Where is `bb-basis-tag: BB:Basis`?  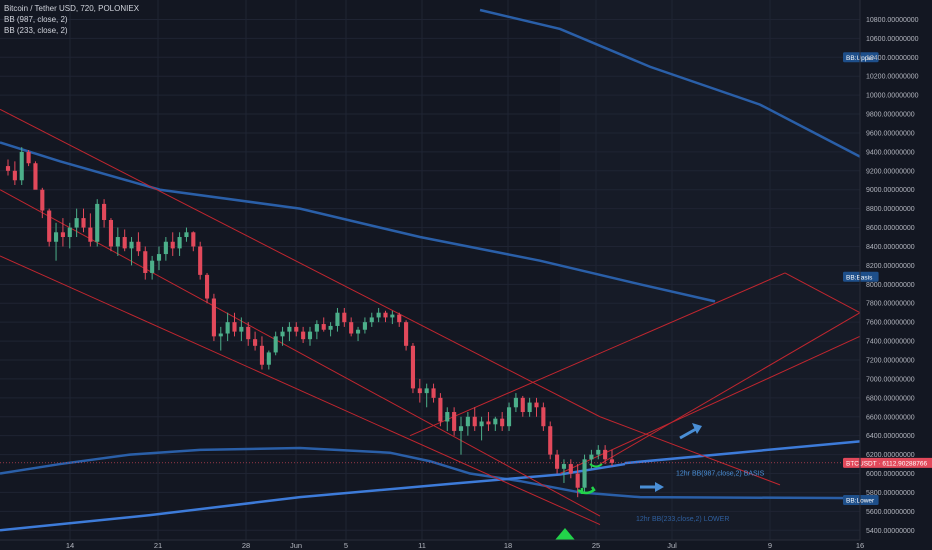 bb-basis-tag: BB:Basis is located at coordinates (861, 276).